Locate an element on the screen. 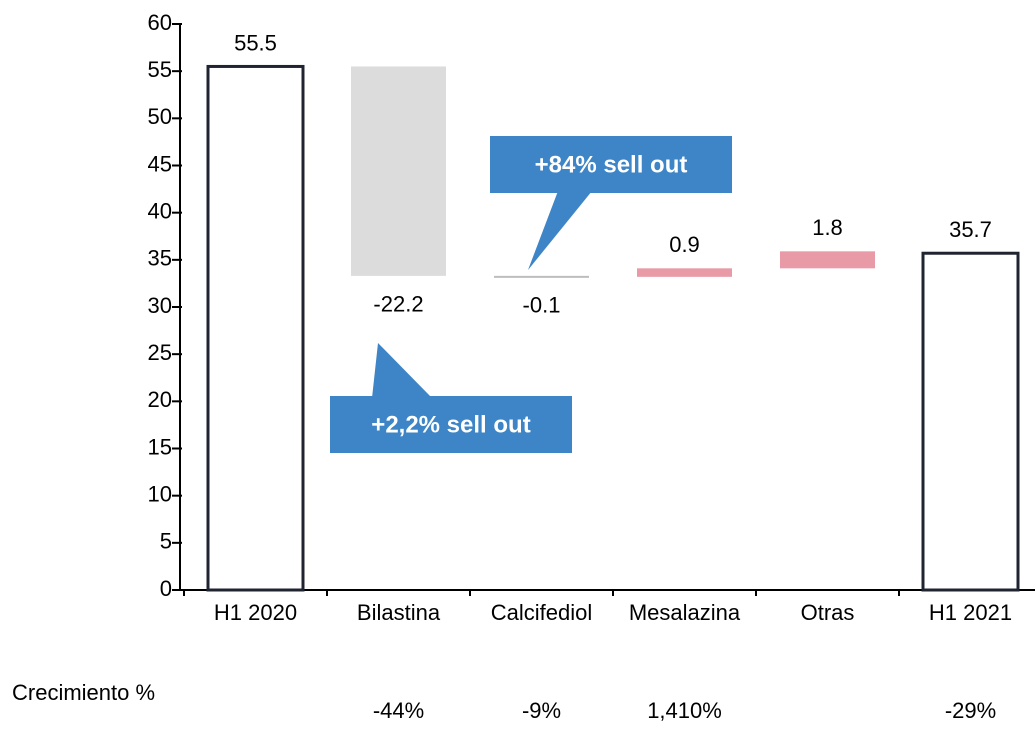  growth-value: -9% is located at coordinates (541, 710).